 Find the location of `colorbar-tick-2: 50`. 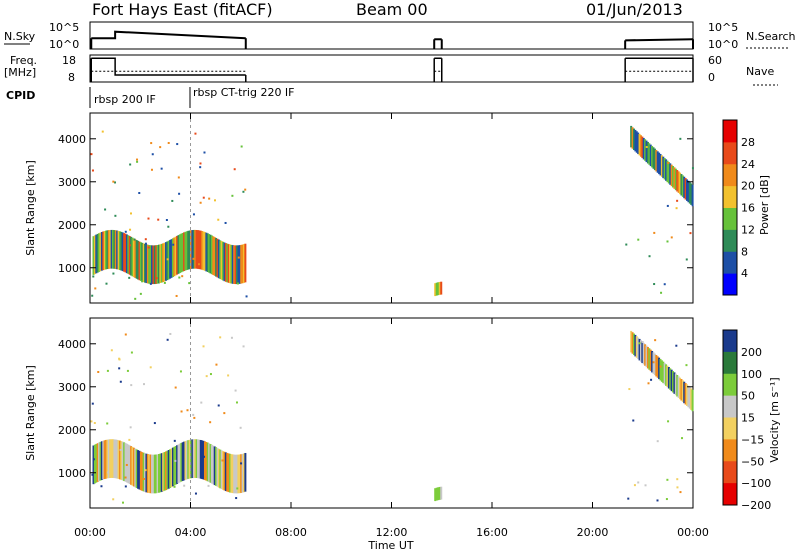

colorbar-tick-2: 50 is located at coordinates (748, 396).